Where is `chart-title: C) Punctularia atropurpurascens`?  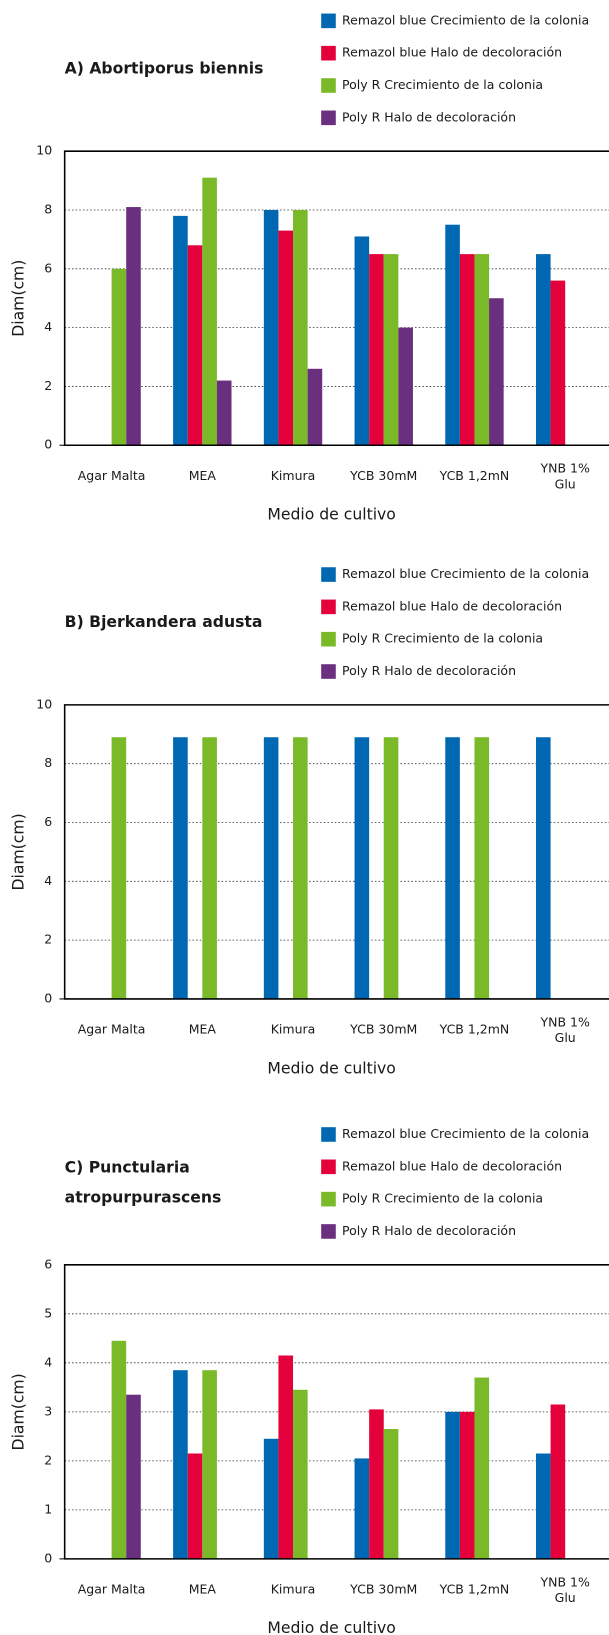 chart-title: C) Punctularia atropurpurascens is located at coordinates (143, 1181).